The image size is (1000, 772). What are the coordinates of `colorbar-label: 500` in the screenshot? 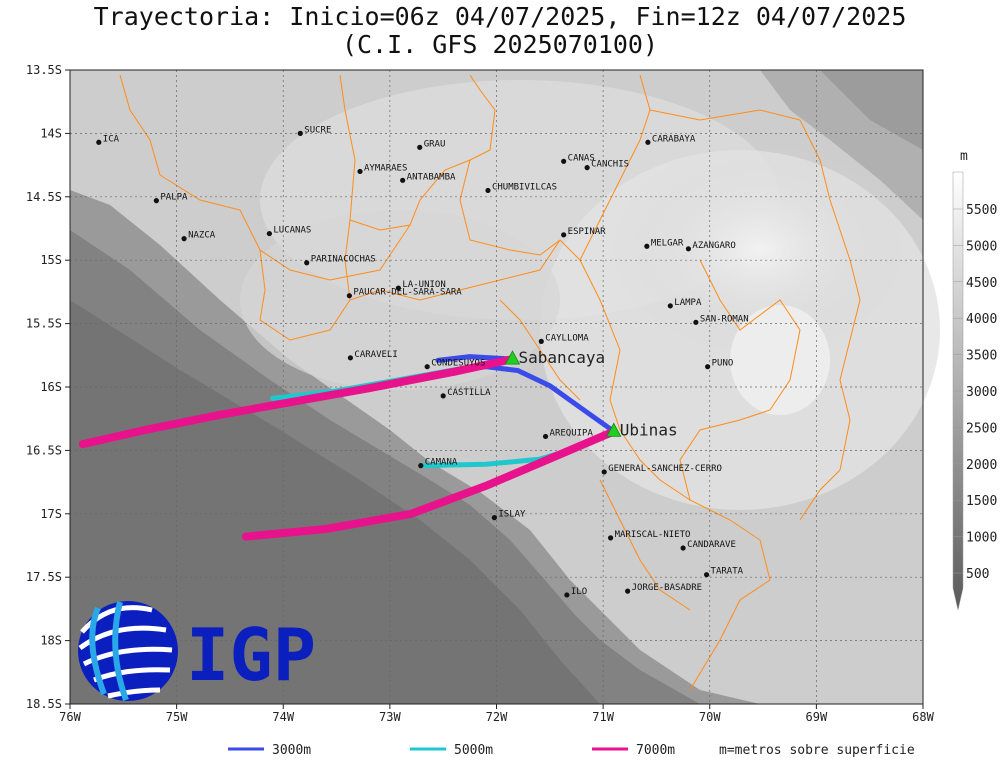 It's located at (977, 574).